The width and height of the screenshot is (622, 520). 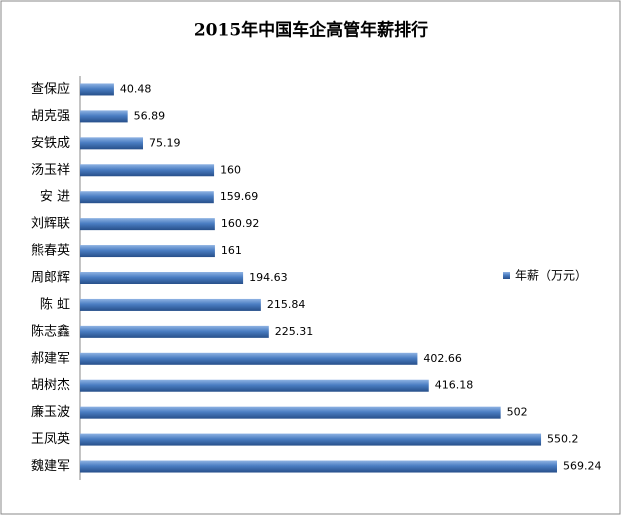 What do you see at coordinates (551, 276) in the screenshot?
I see `legend-label: 年薪（万元）` at bounding box center [551, 276].